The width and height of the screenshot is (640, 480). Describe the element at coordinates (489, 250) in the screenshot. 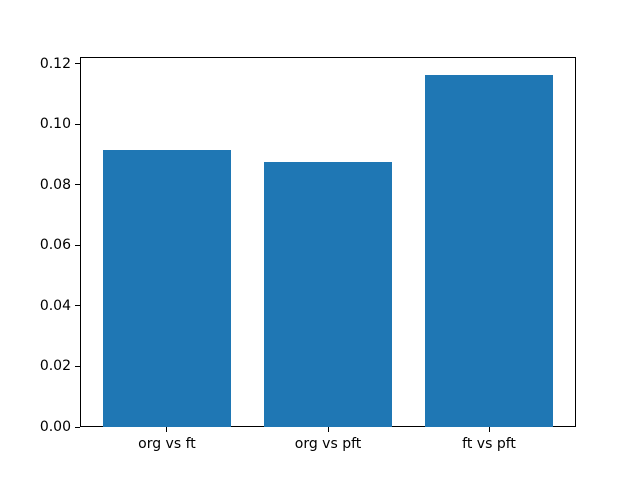

I see `bar-ft-vs-pft` at that location.